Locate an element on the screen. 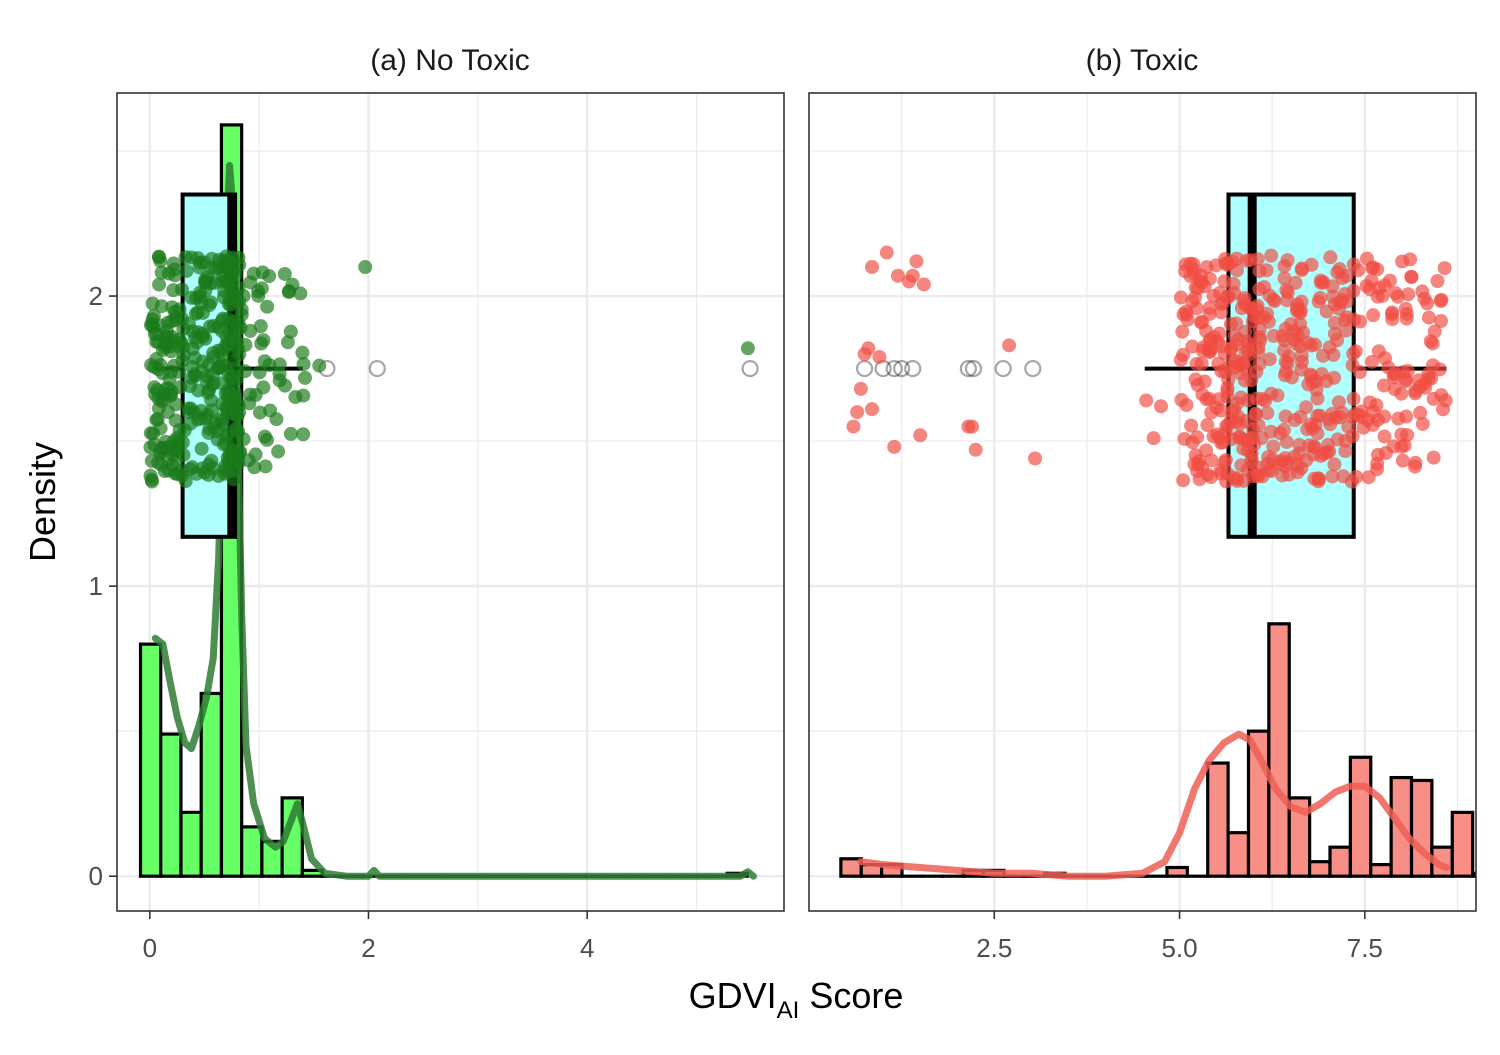 This screenshot has width=1500, height=1055. panel-a-title: (a) No Toxic is located at coordinates (450, 60).